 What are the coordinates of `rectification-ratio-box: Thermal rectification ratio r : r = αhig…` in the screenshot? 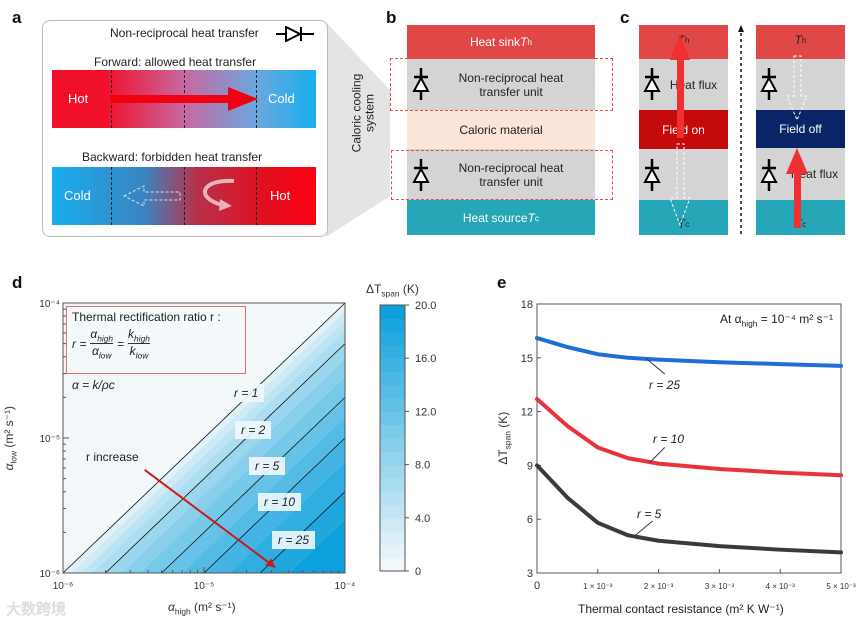 It's located at (156, 340).